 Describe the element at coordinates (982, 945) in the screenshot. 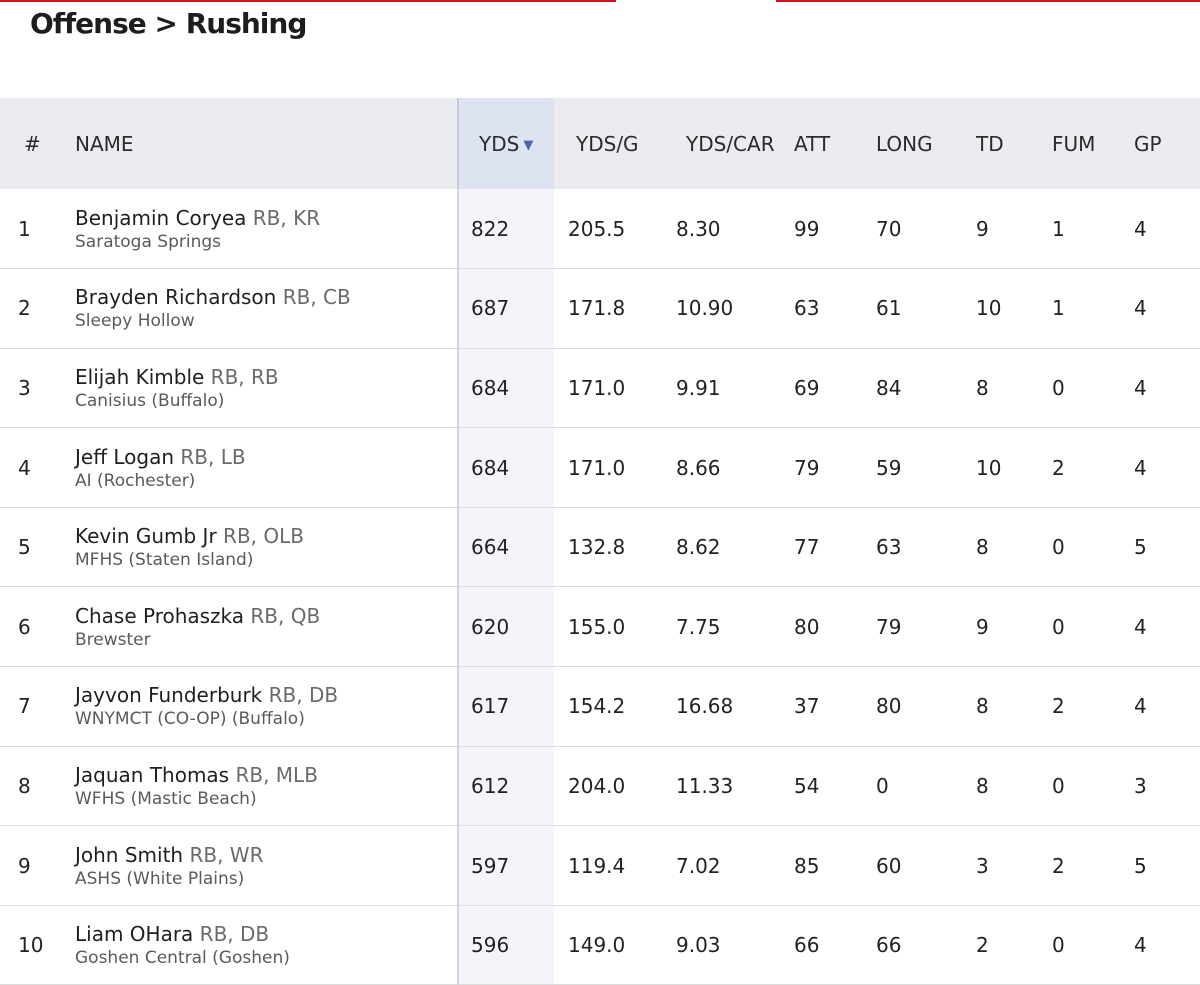

I see `td-cell: 2` at that location.